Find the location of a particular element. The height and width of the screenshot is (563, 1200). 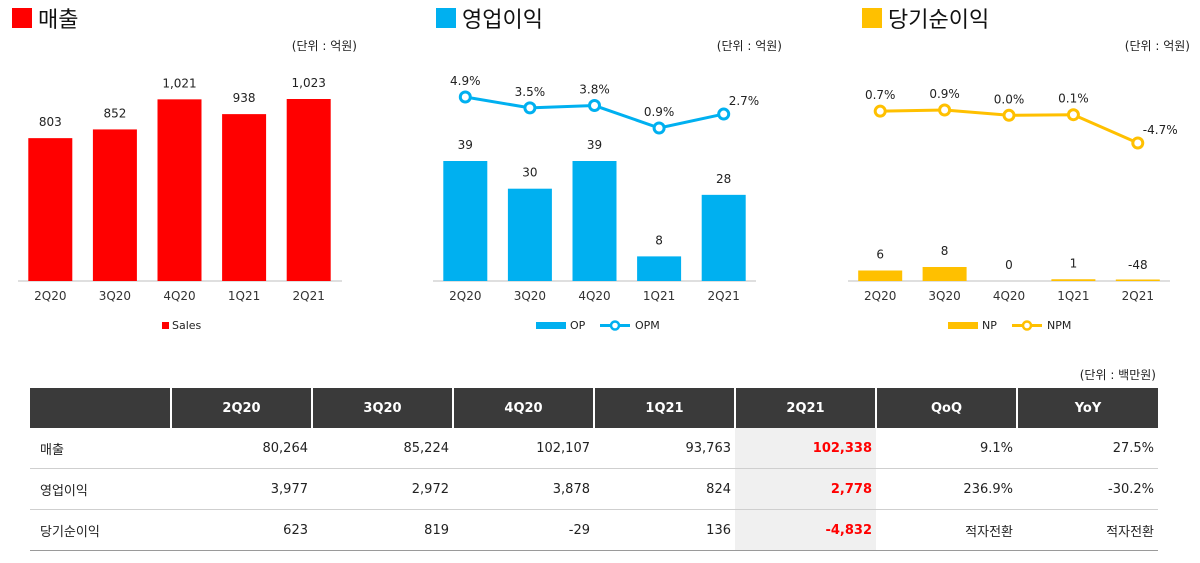

table-cell: 93,763 is located at coordinates (664, 448).